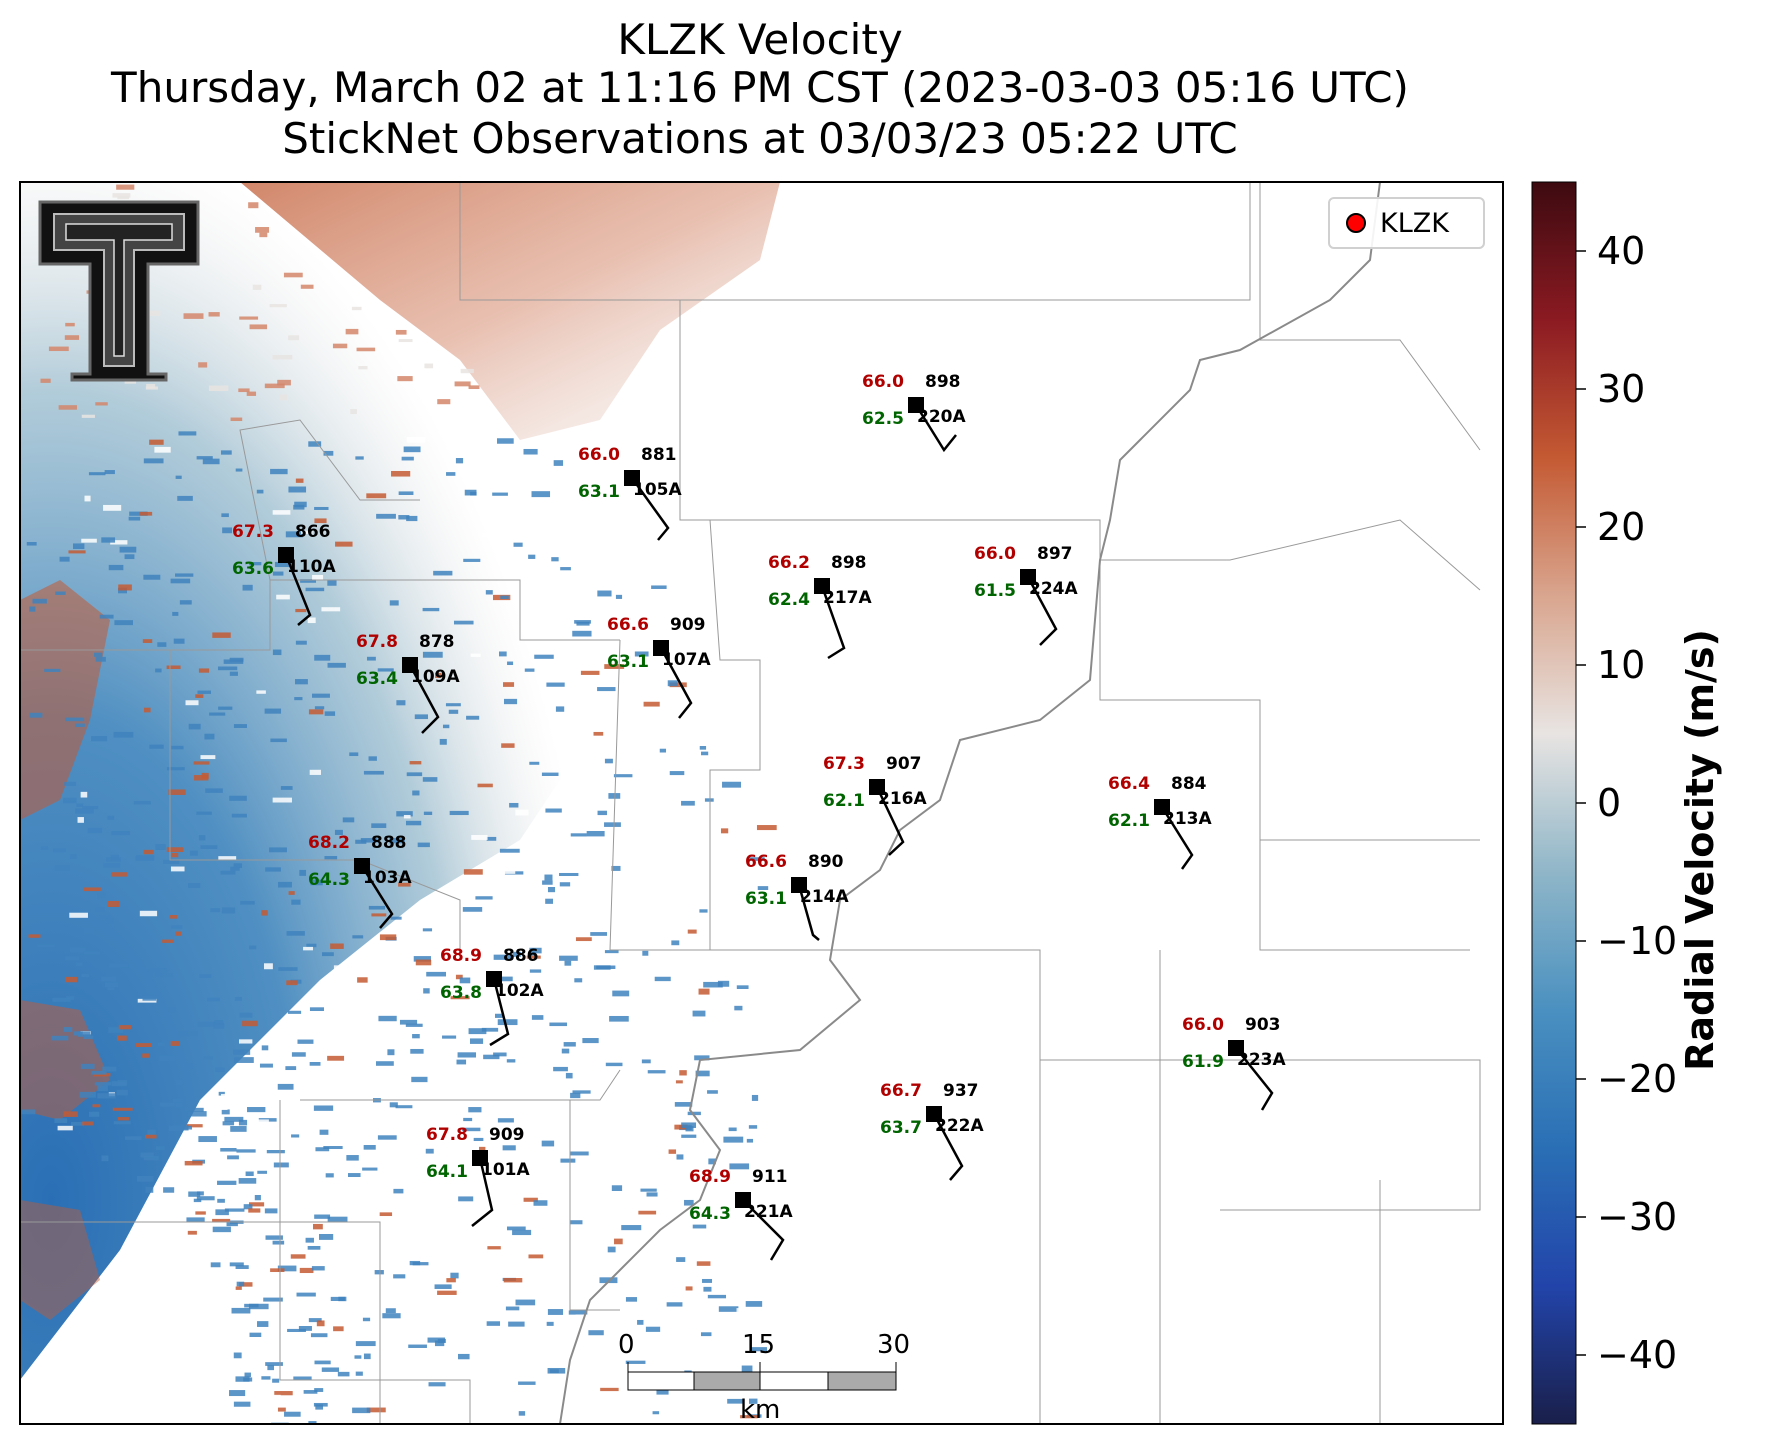 This screenshot has width=1773, height=1438. What do you see at coordinates (478, 1176) in the screenshot?
I see `station-101a: 67.8 909 64.1 101A` at bounding box center [478, 1176].